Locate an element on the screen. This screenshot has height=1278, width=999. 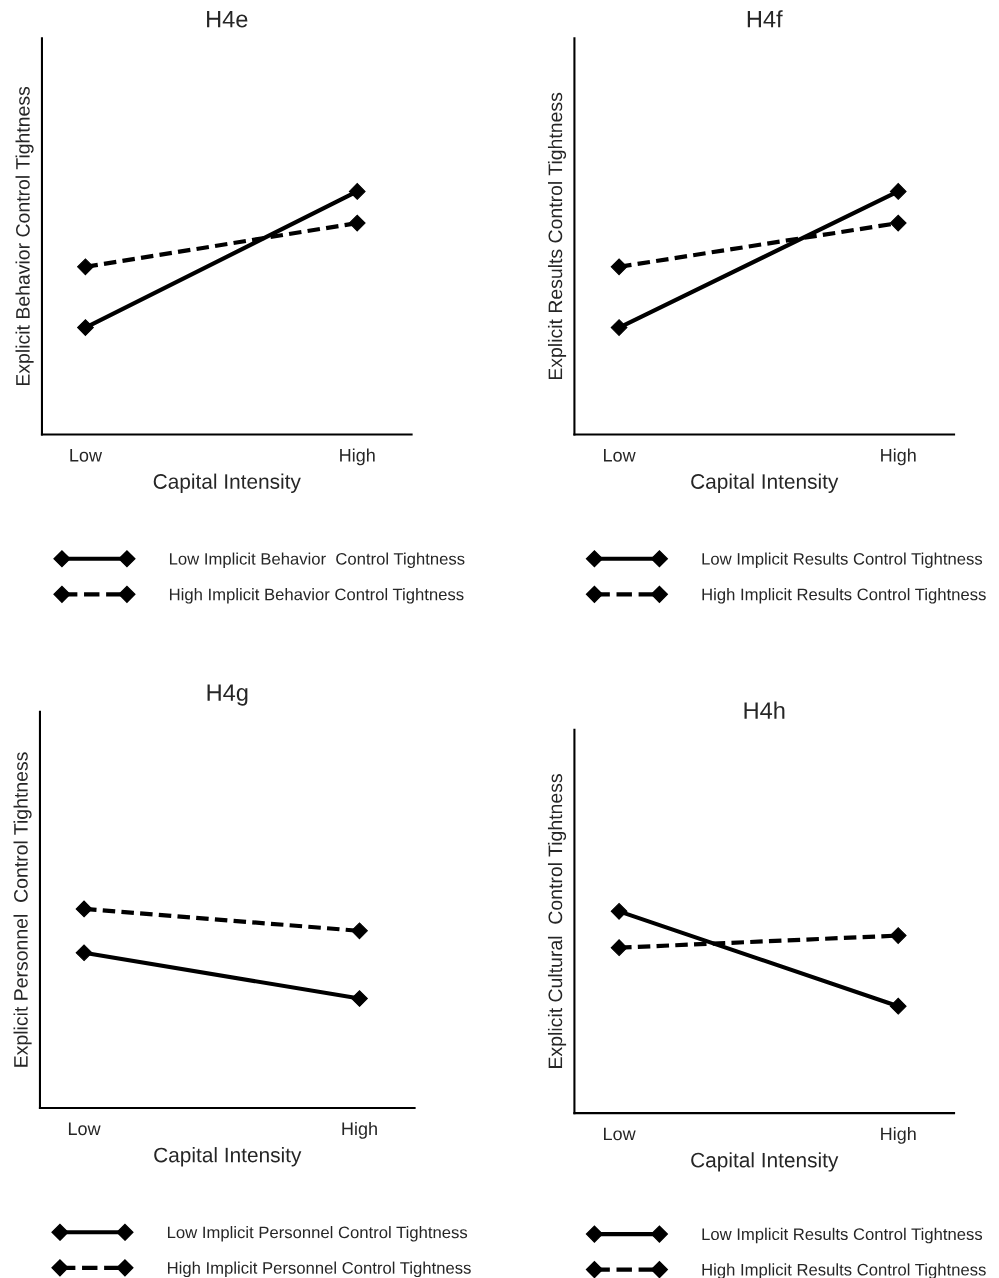
y-axis-title: Explicit Results Control Tightness is located at coordinates (557, 236).